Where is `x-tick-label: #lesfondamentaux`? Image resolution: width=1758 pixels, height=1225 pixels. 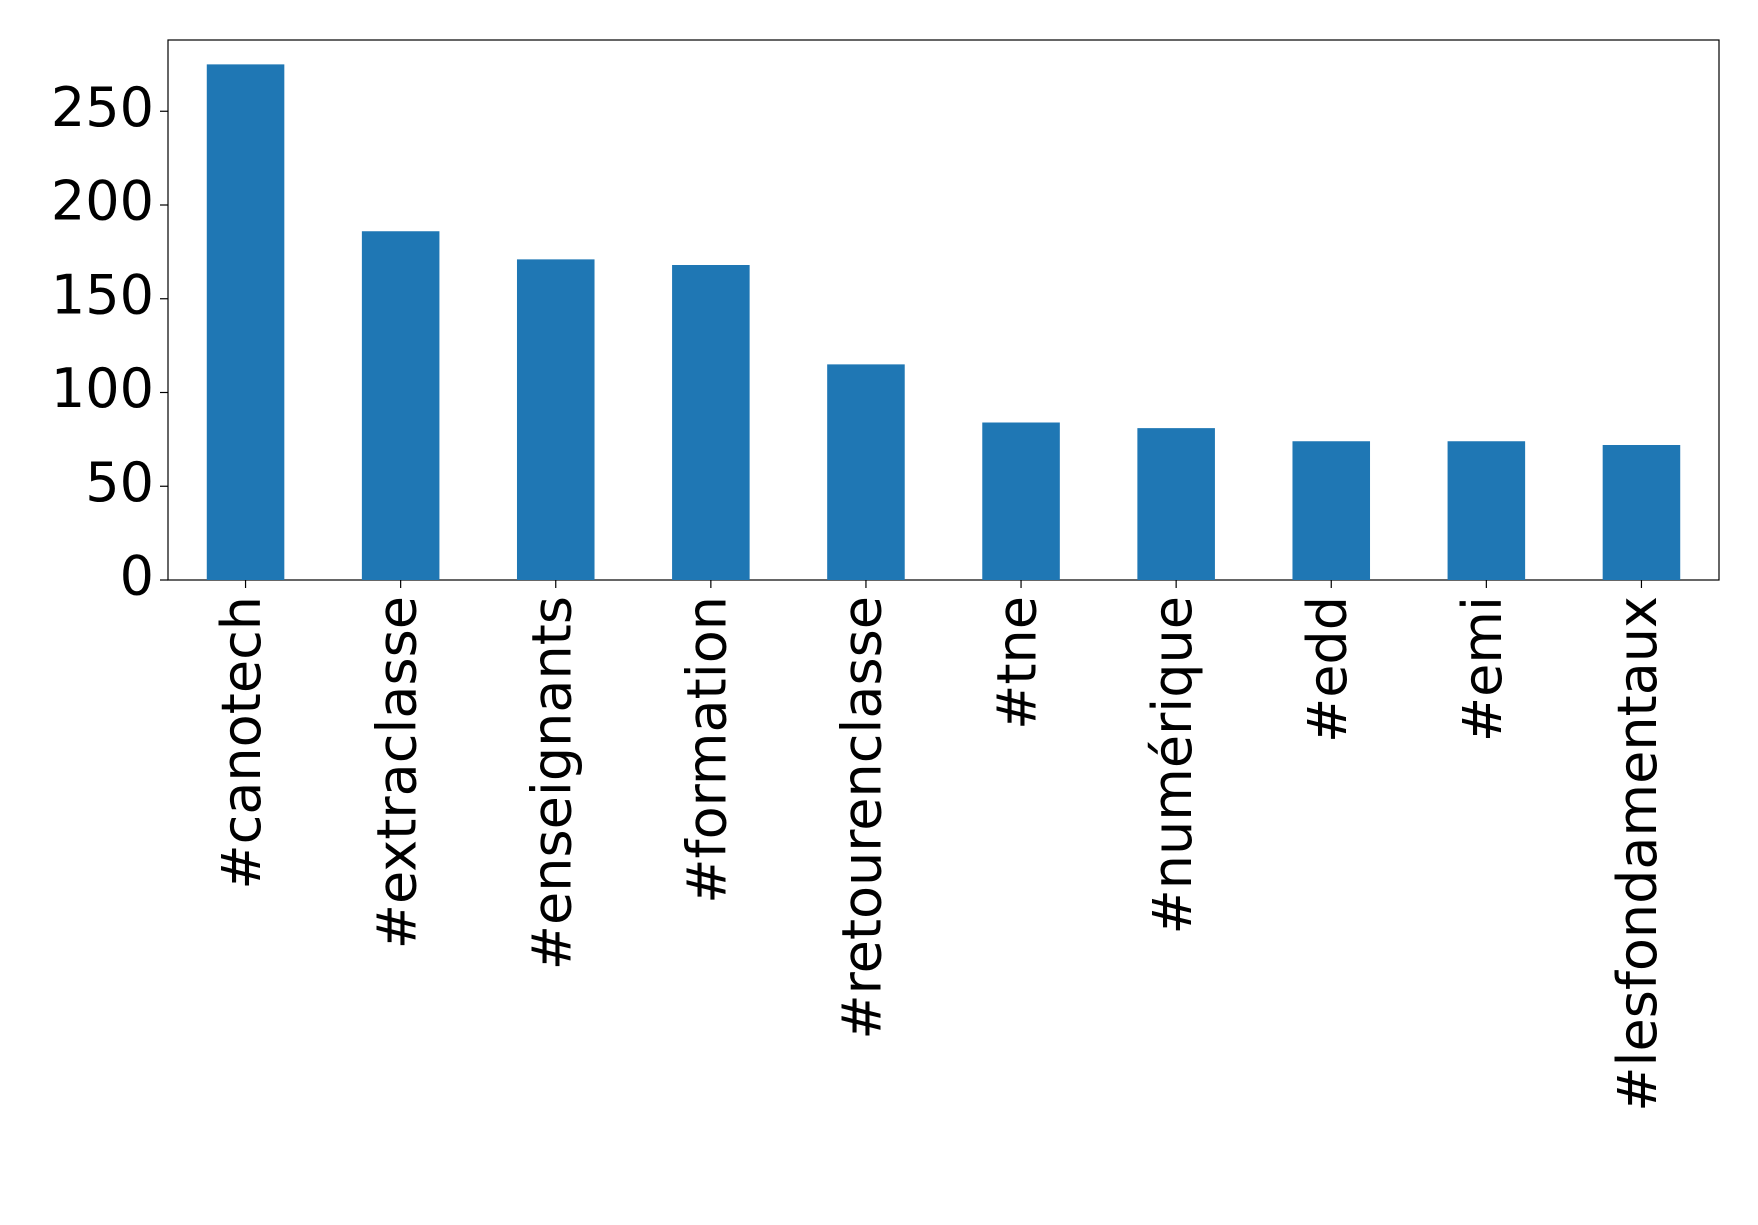
x-tick-label: #lesfondamentaux is located at coordinates (1637, 854).